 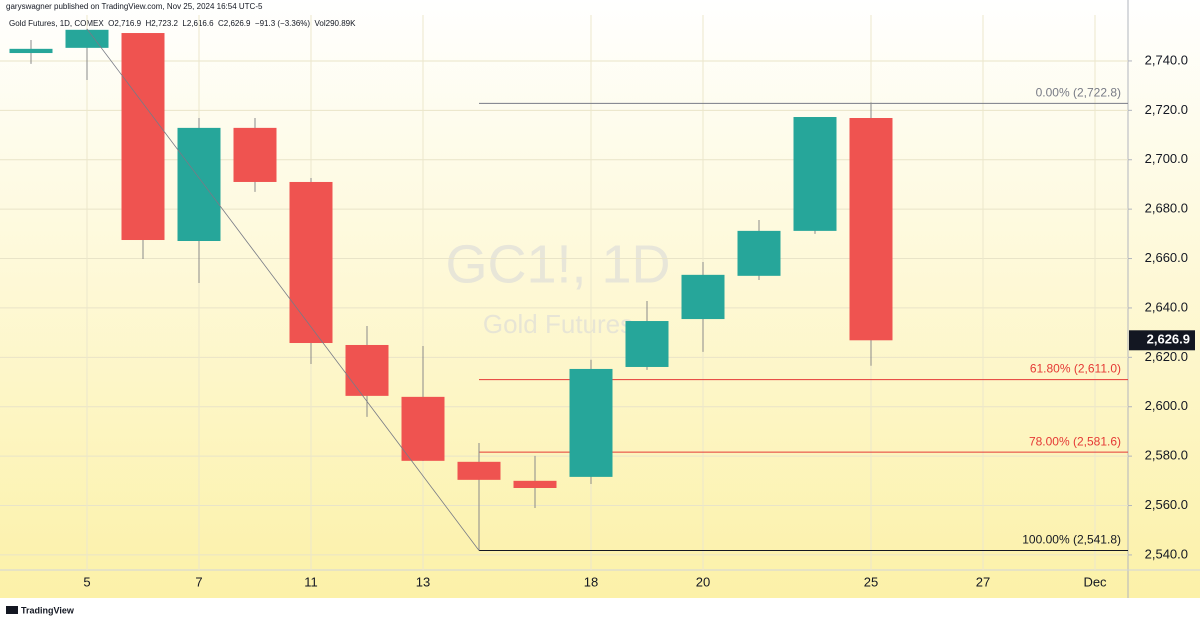 What do you see at coordinates (86, 581) in the screenshot?
I see `x-tick-label: 5` at bounding box center [86, 581].